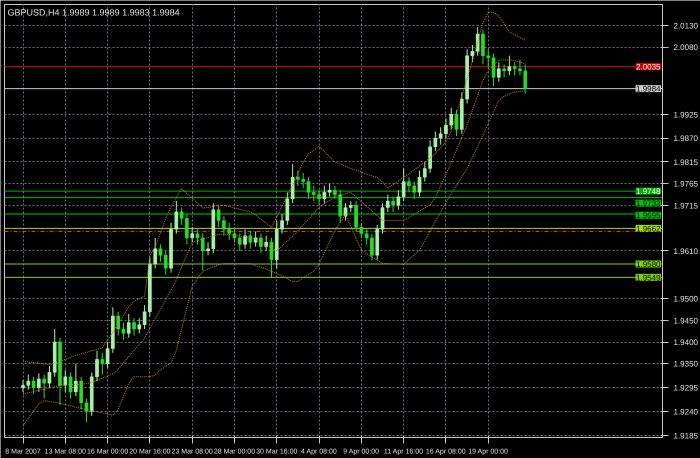 The image size is (700, 458). I want to click on y-tick-label: 1.9185, so click(686, 435).